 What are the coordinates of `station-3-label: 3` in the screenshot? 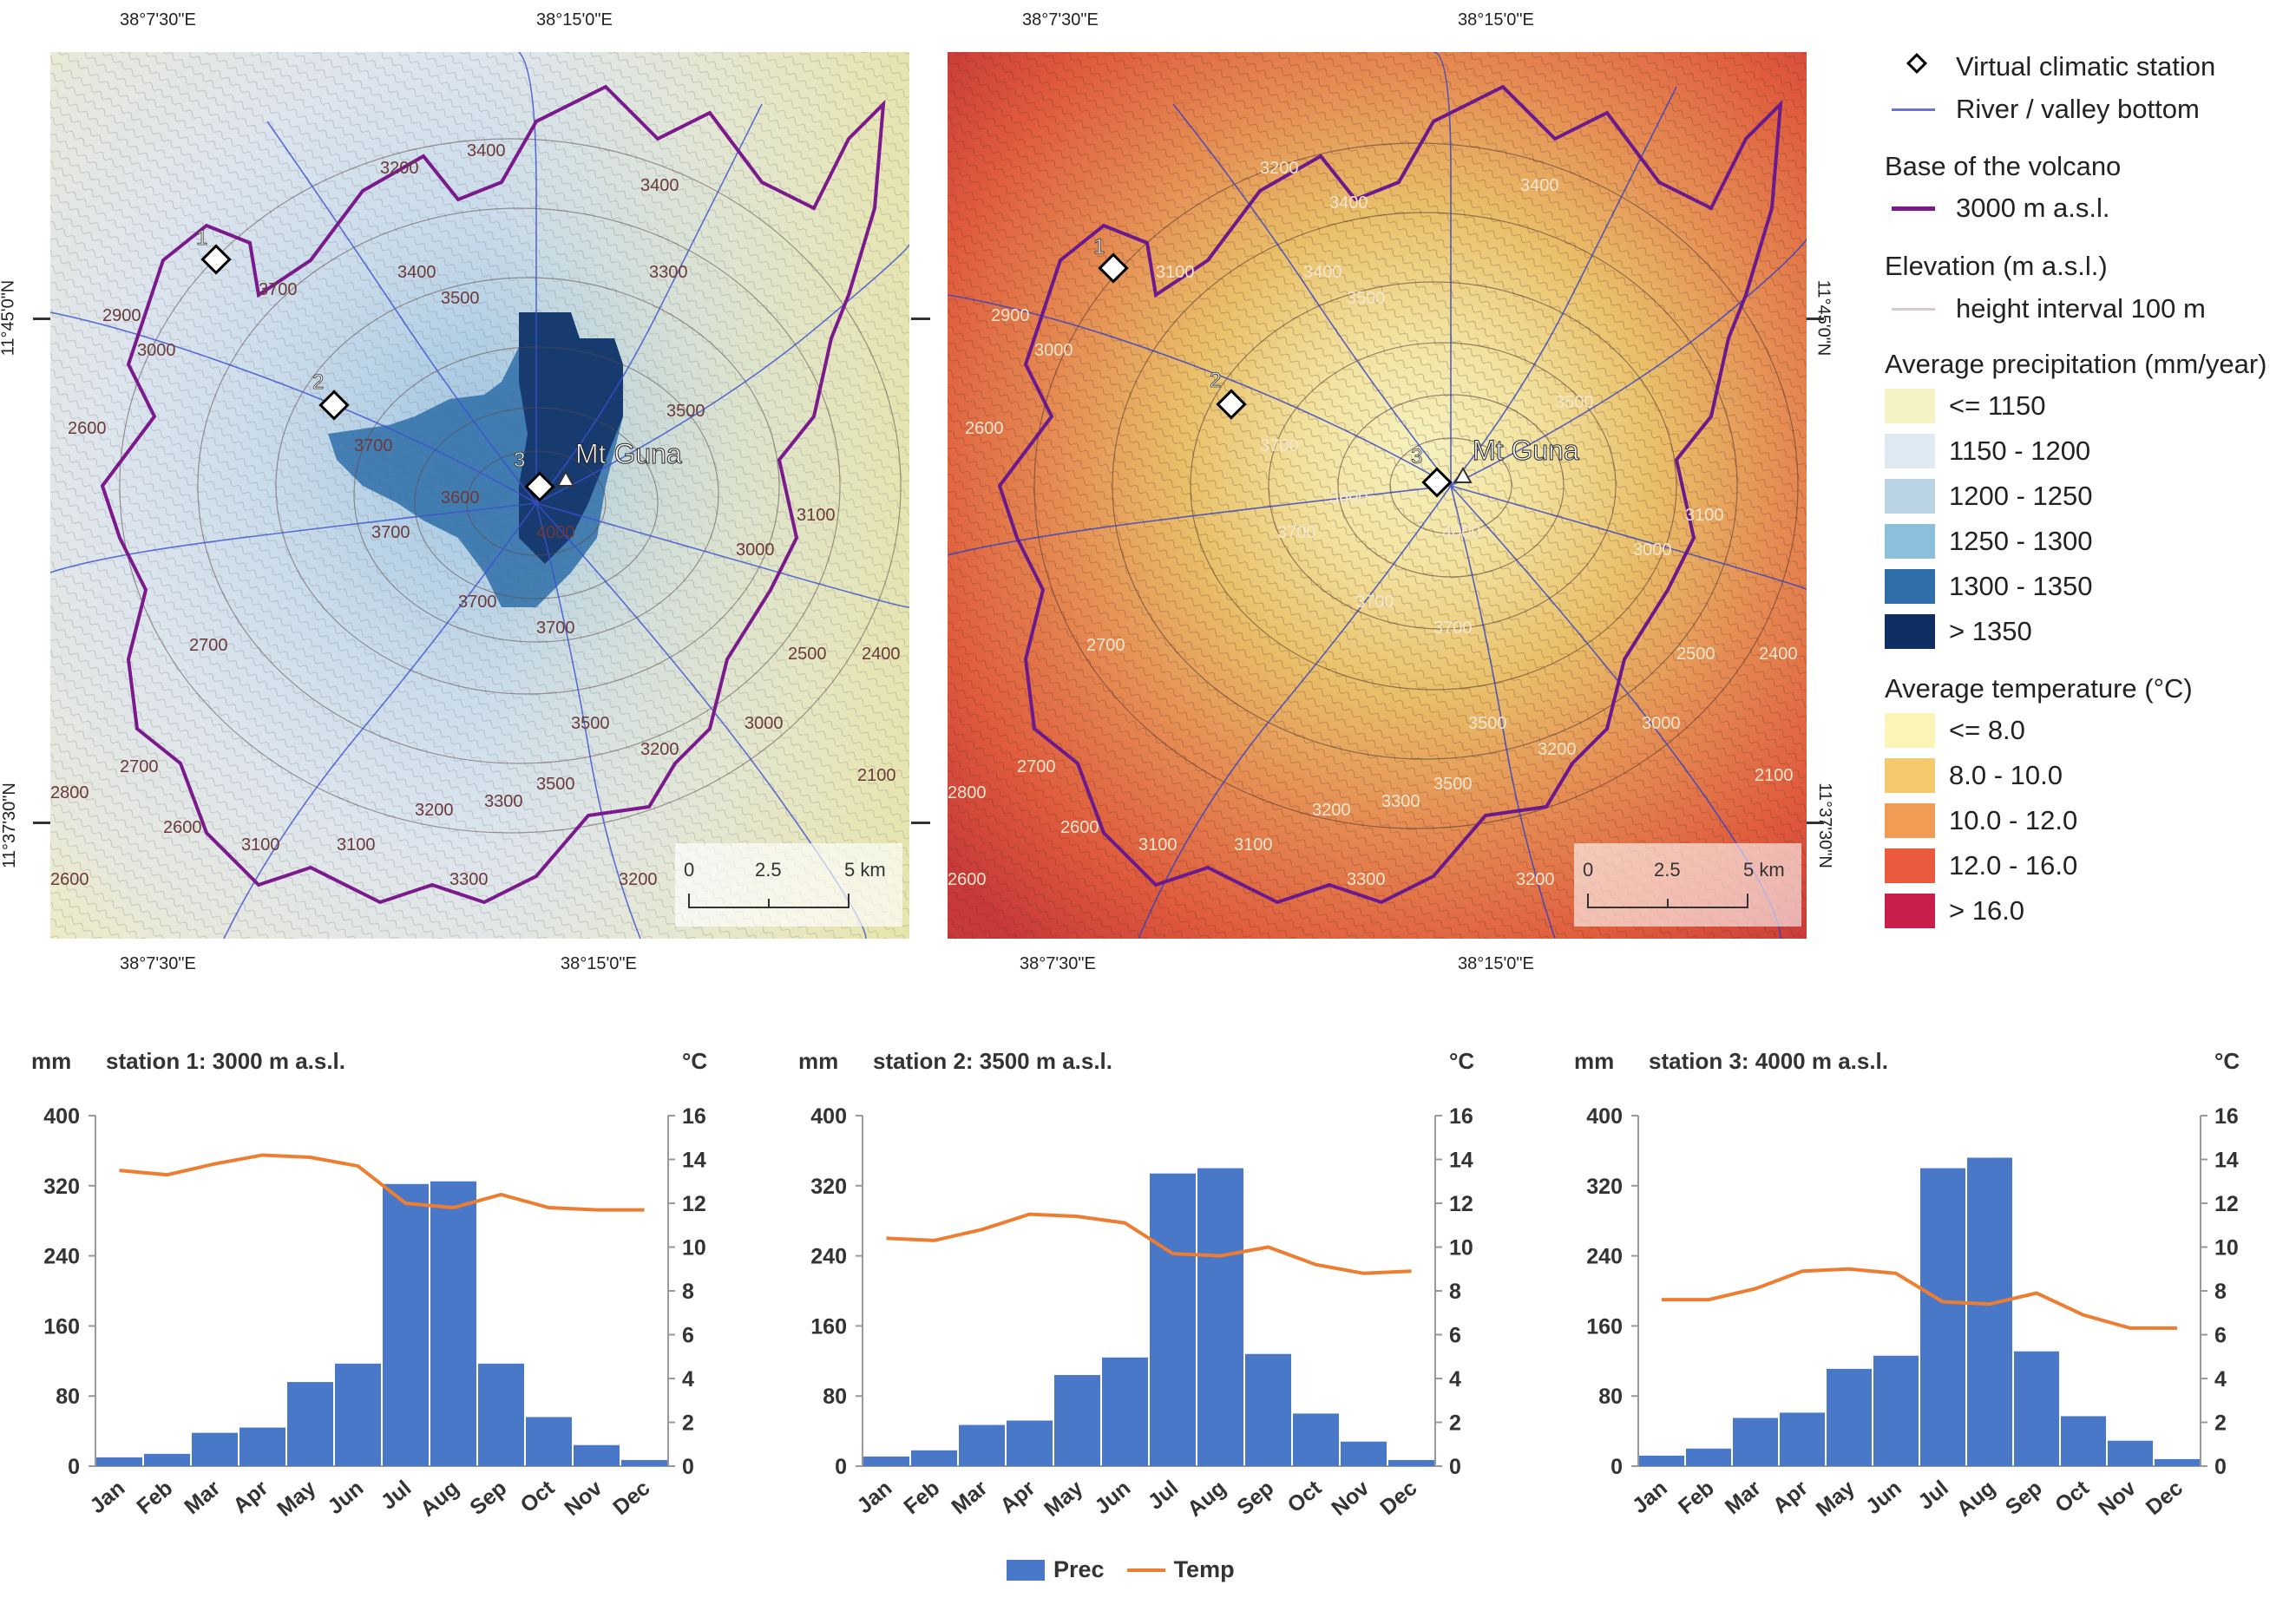 It's located at (1416, 456).